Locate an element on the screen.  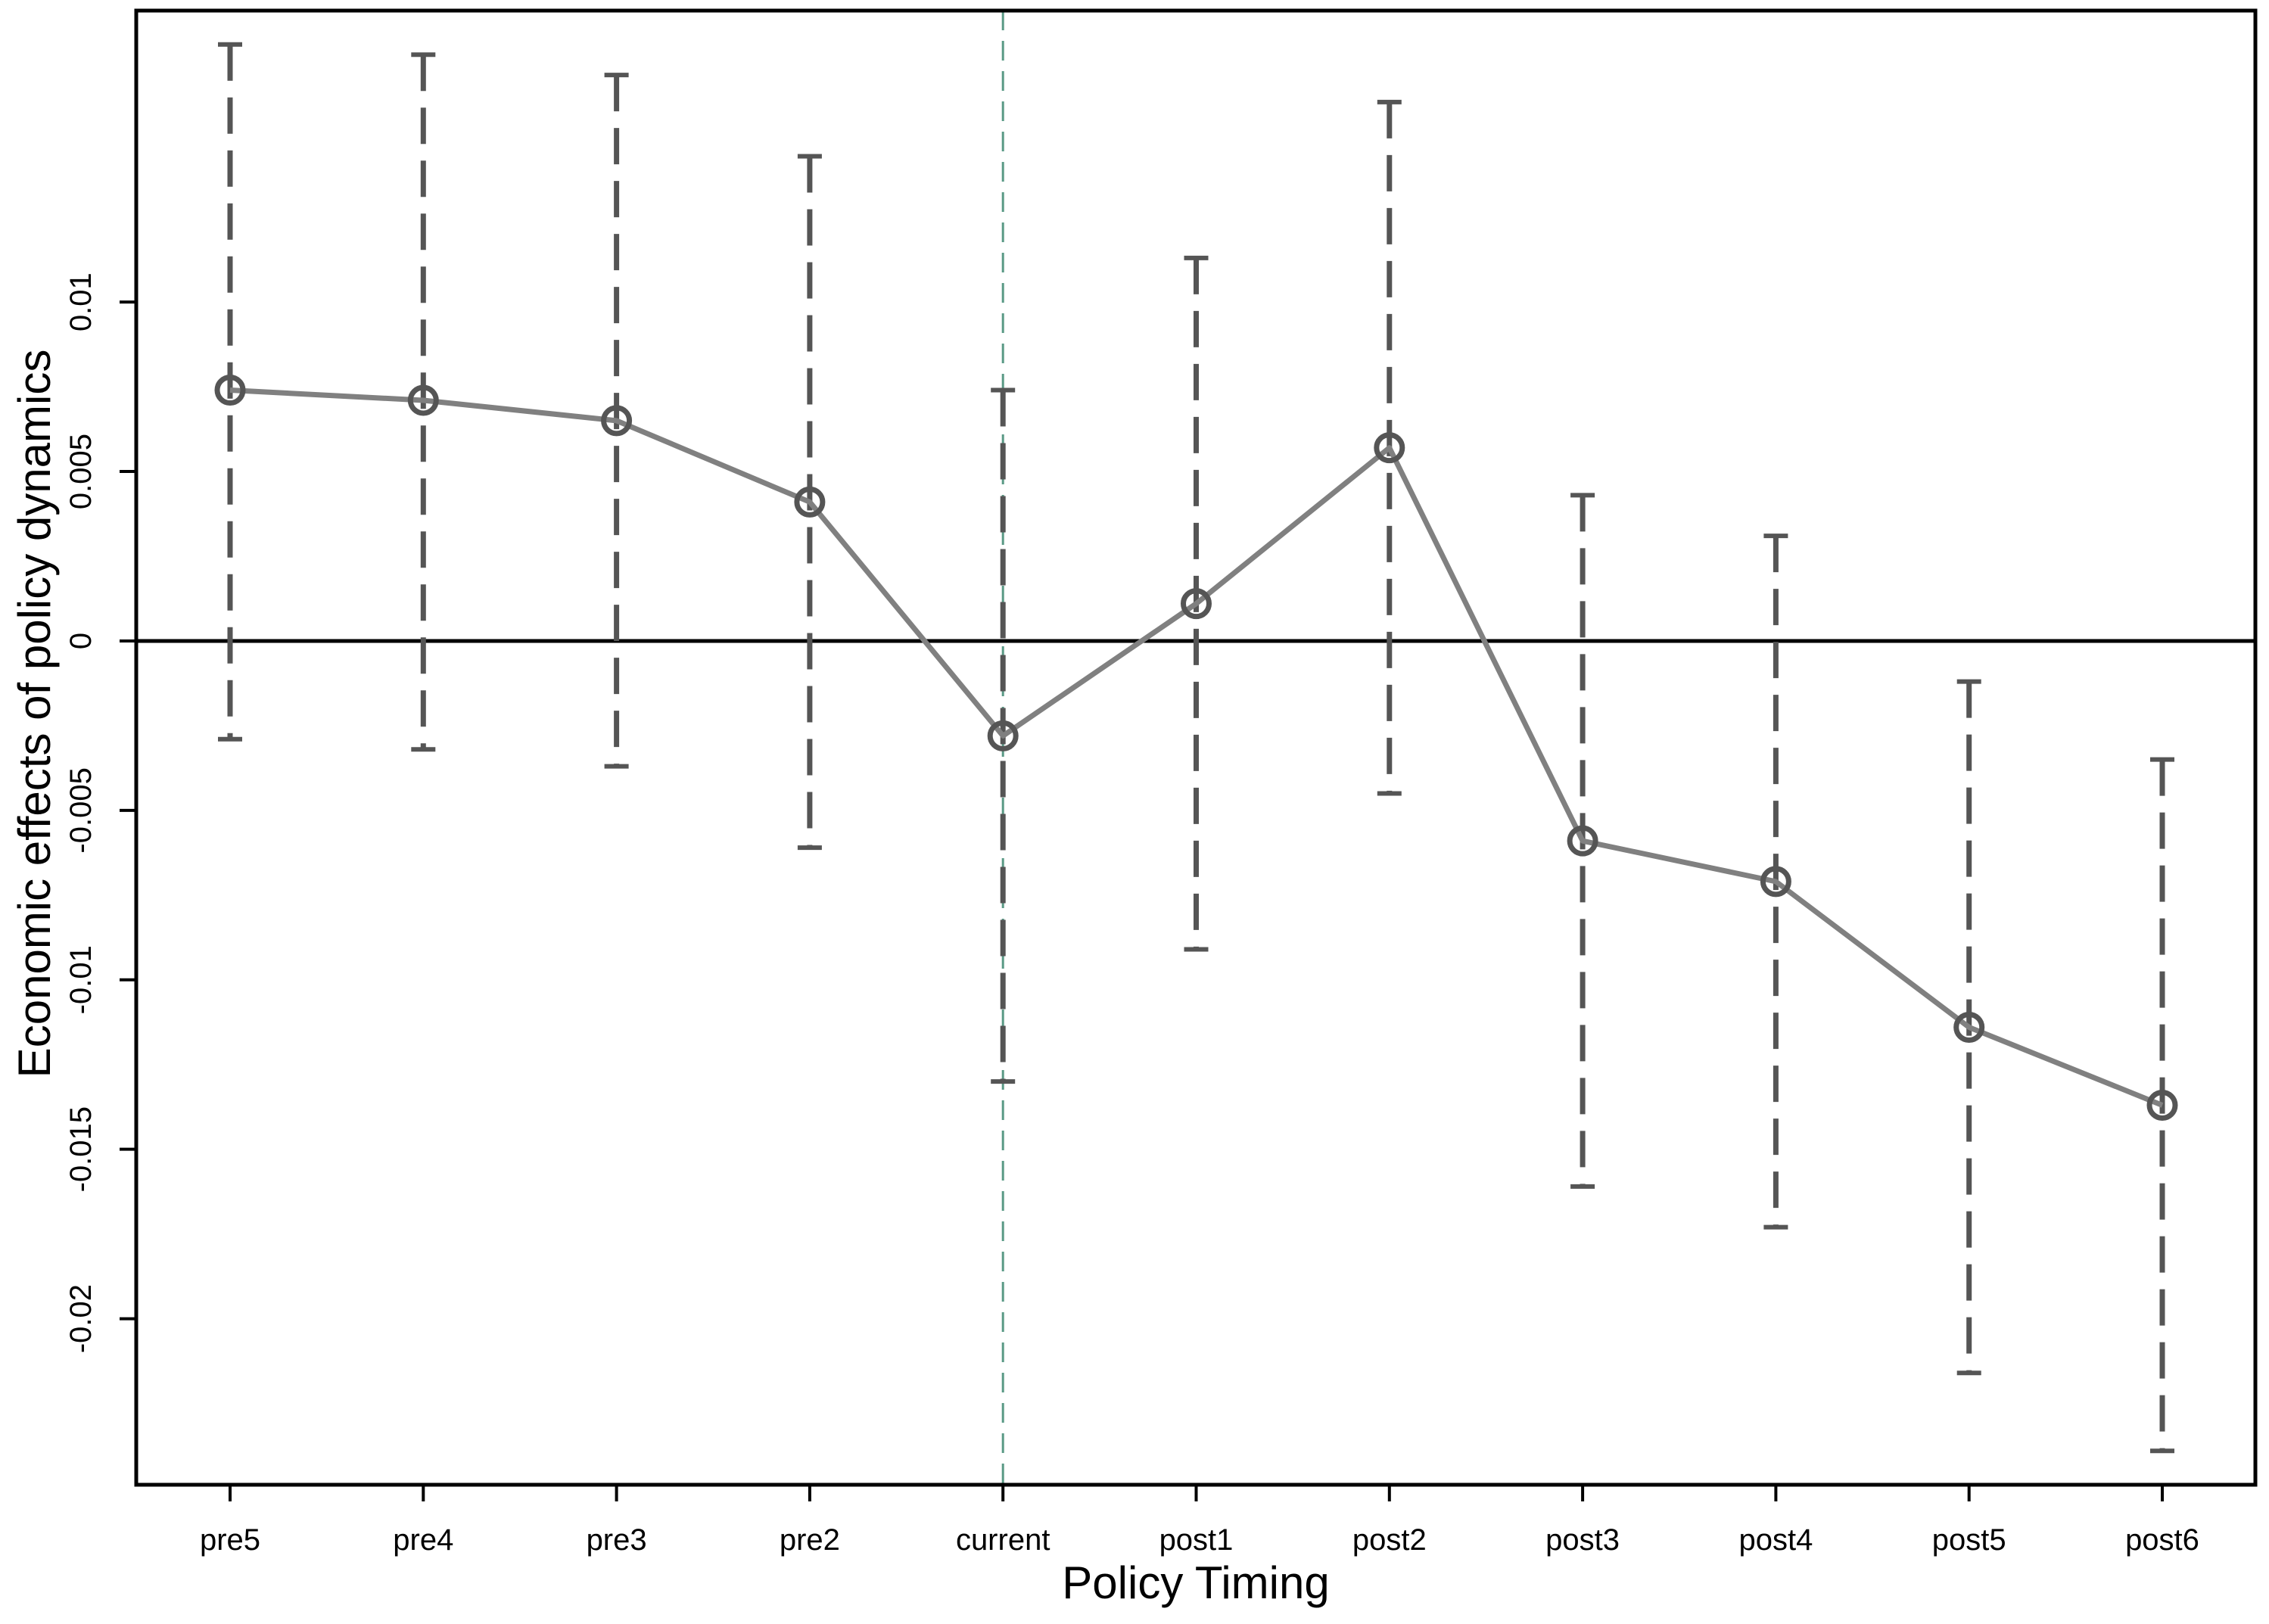
y-tick-label: 0 is located at coordinates (81, 641).